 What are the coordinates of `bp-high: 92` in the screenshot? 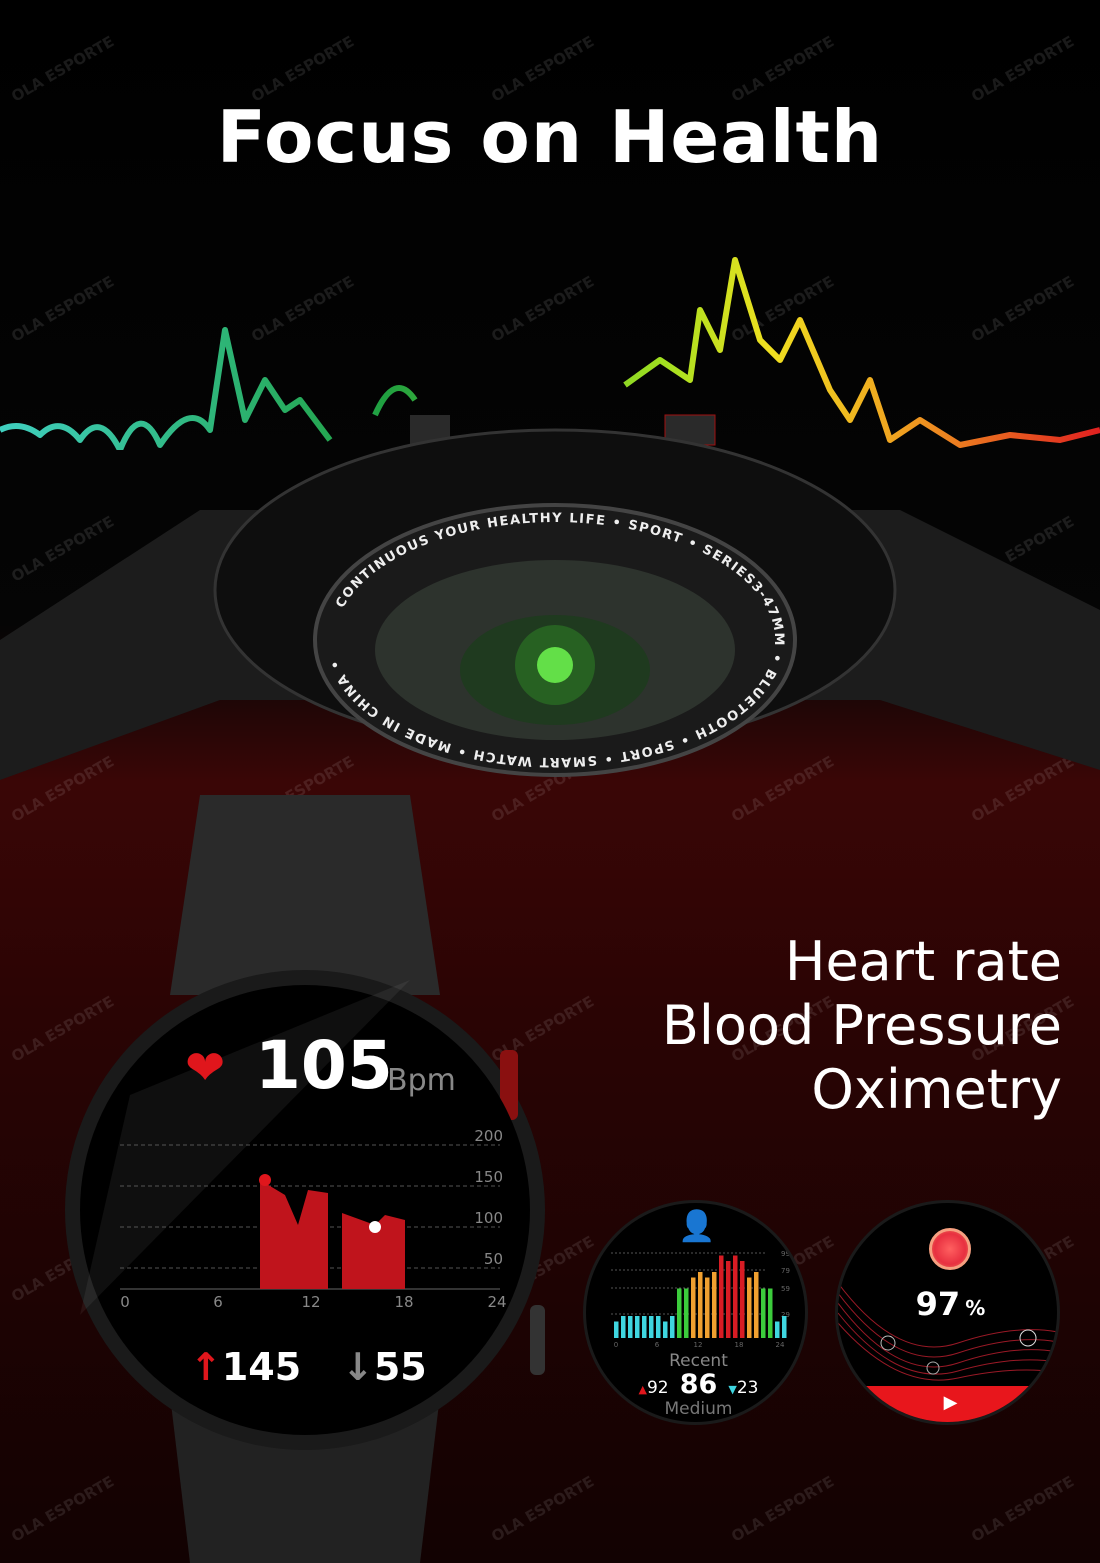 It's located at (657, 1388).